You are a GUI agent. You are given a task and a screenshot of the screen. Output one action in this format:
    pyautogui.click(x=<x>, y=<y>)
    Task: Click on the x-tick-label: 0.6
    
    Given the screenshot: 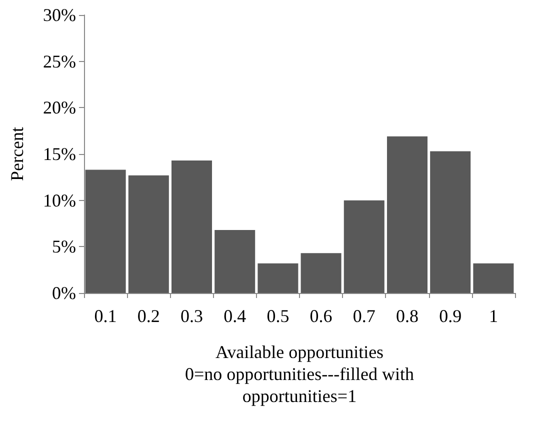 What is the action you would take?
    pyautogui.click(x=321, y=316)
    